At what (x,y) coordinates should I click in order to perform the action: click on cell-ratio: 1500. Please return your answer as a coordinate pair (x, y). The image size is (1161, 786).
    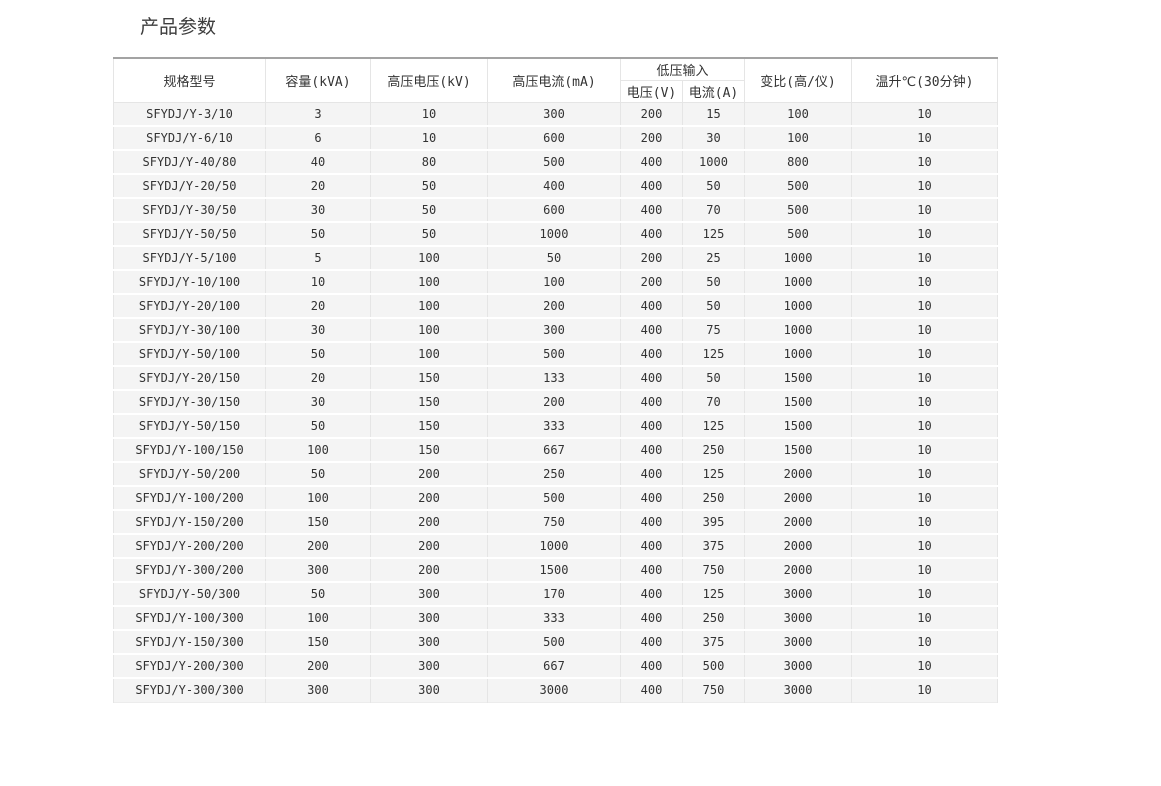
    Looking at the image, I should click on (798, 401).